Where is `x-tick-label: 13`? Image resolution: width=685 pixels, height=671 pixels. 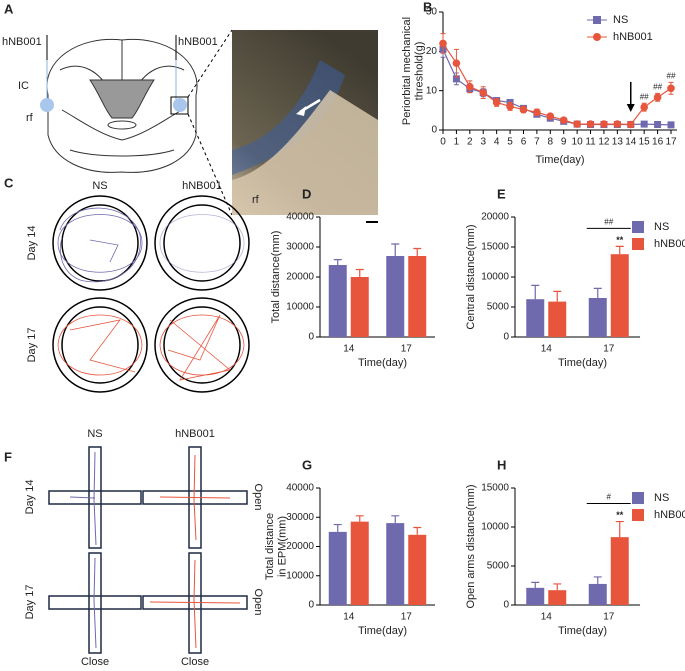 x-tick-label: 13 is located at coordinates (618, 142).